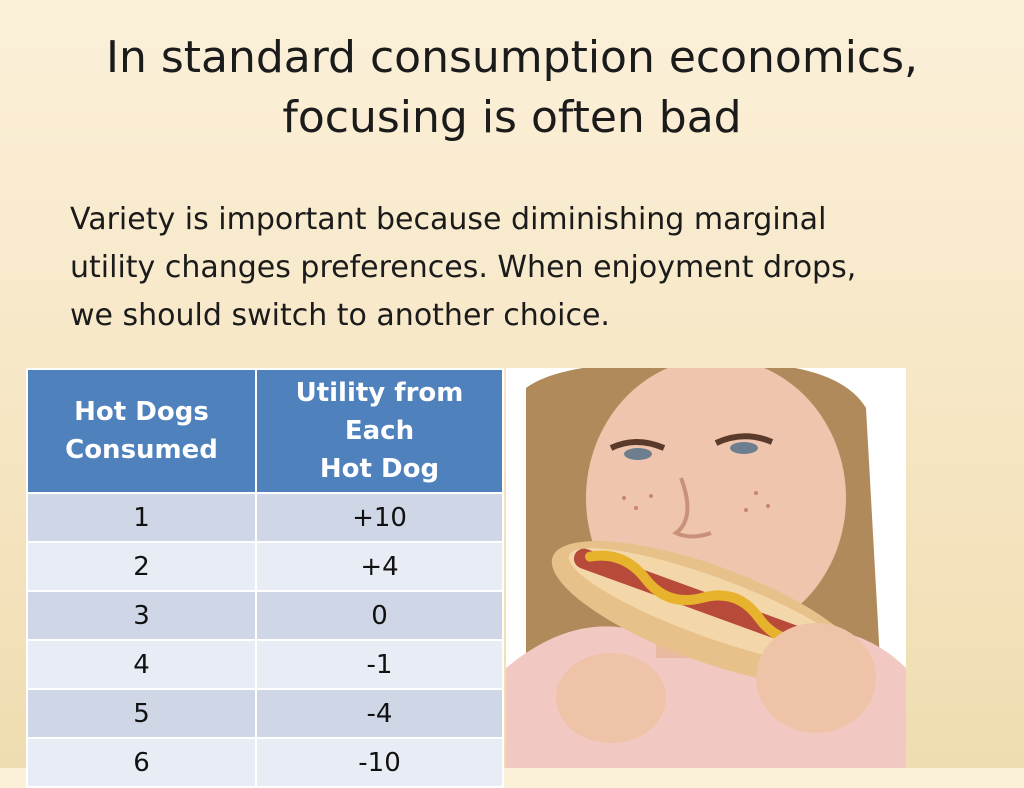  I want to click on header-text: Utility from Each, so click(379, 412).